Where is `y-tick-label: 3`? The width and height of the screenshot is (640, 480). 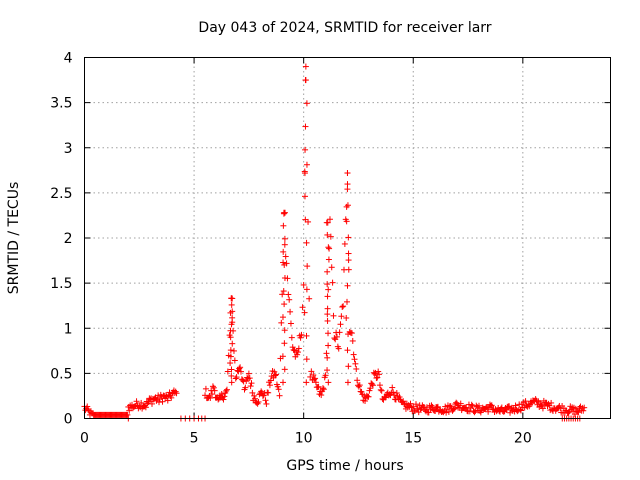 y-tick-label: 3 is located at coordinates (68, 149).